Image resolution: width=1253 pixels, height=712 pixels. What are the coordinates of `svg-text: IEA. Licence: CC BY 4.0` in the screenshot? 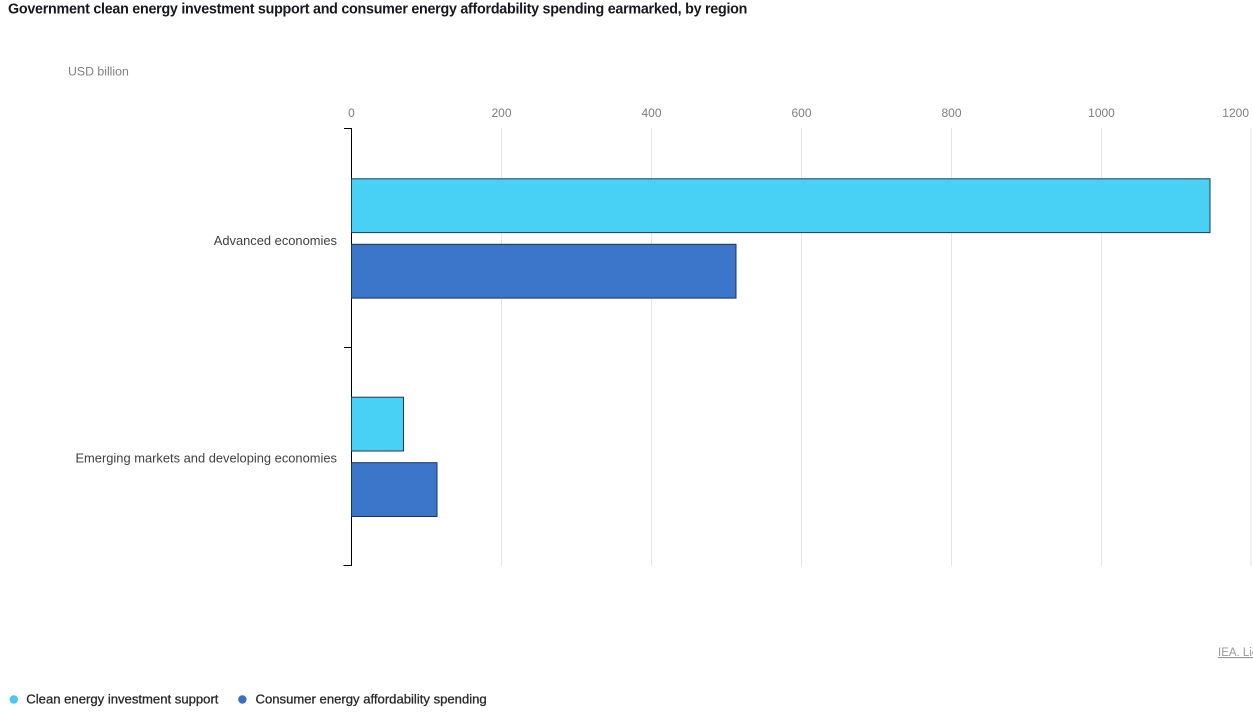 It's located at (1235, 653).